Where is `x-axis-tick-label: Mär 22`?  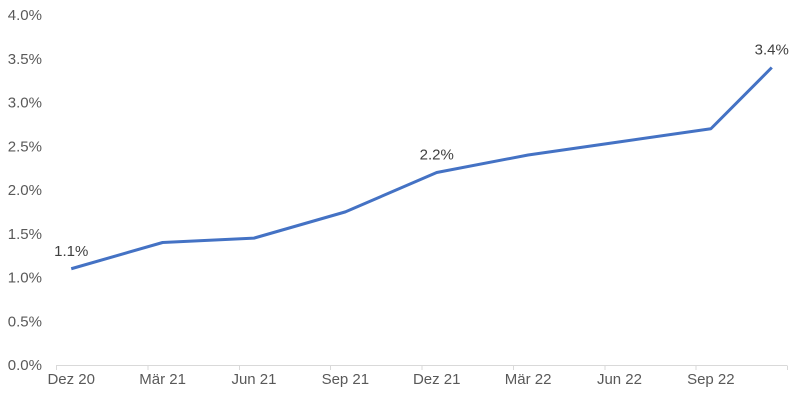
x-axis-tick-label: Mär 22 is located at coordinates (528, 379).